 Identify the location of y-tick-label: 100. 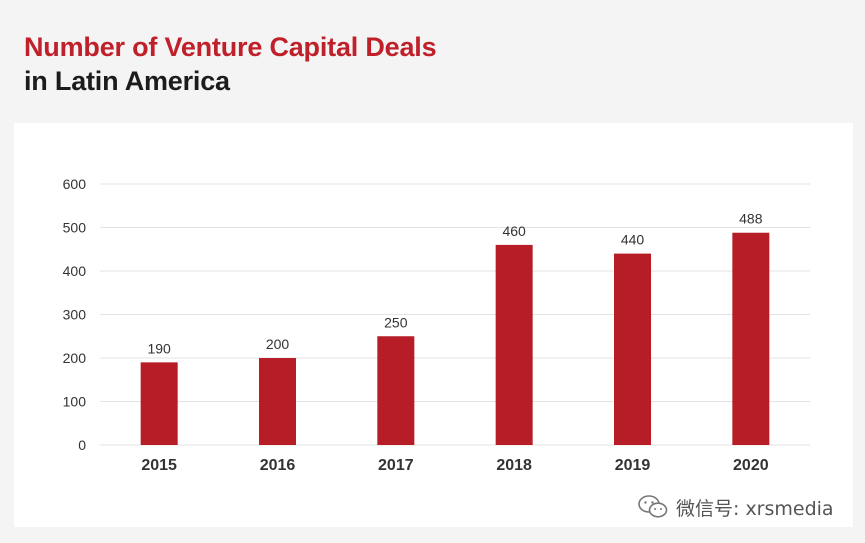
(75, 402).